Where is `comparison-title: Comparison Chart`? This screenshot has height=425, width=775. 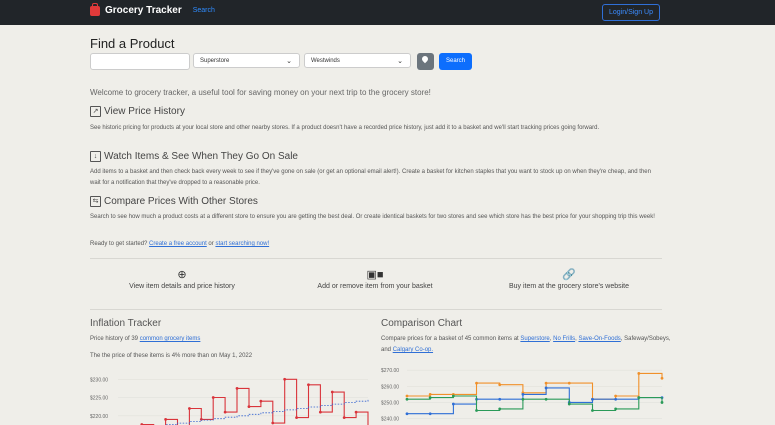
comparison-title: Comparison Chart is located at coordinates (422, 323).